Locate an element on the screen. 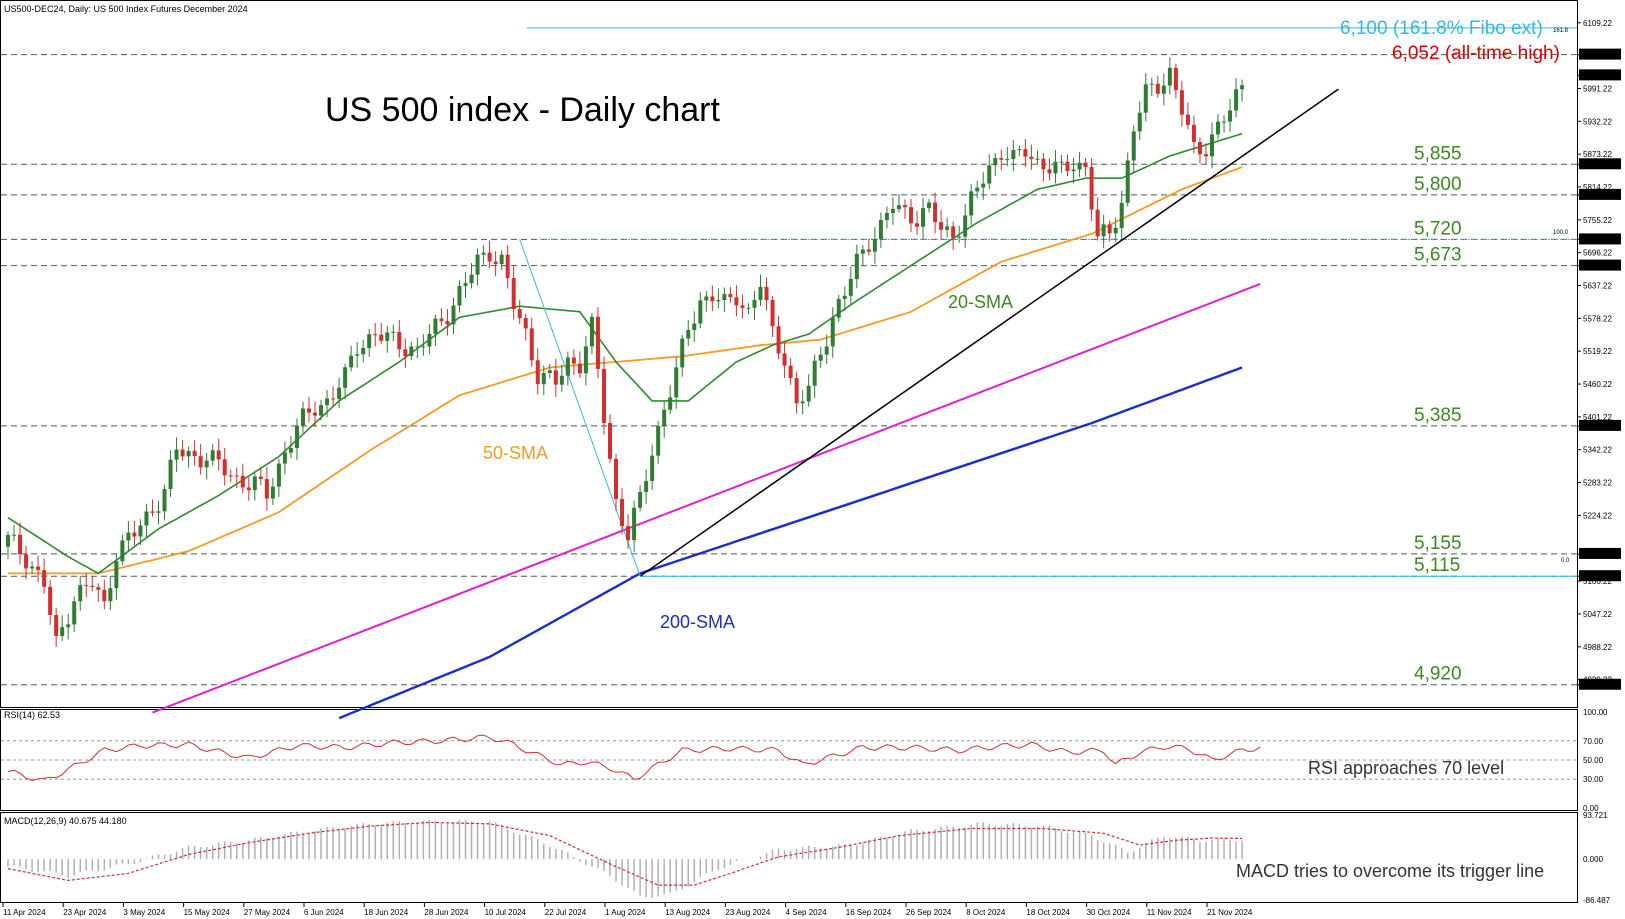 This screenshot has width=1625, height=919. level-label-5673: 5,673 is located at coordinates (1438, 255).